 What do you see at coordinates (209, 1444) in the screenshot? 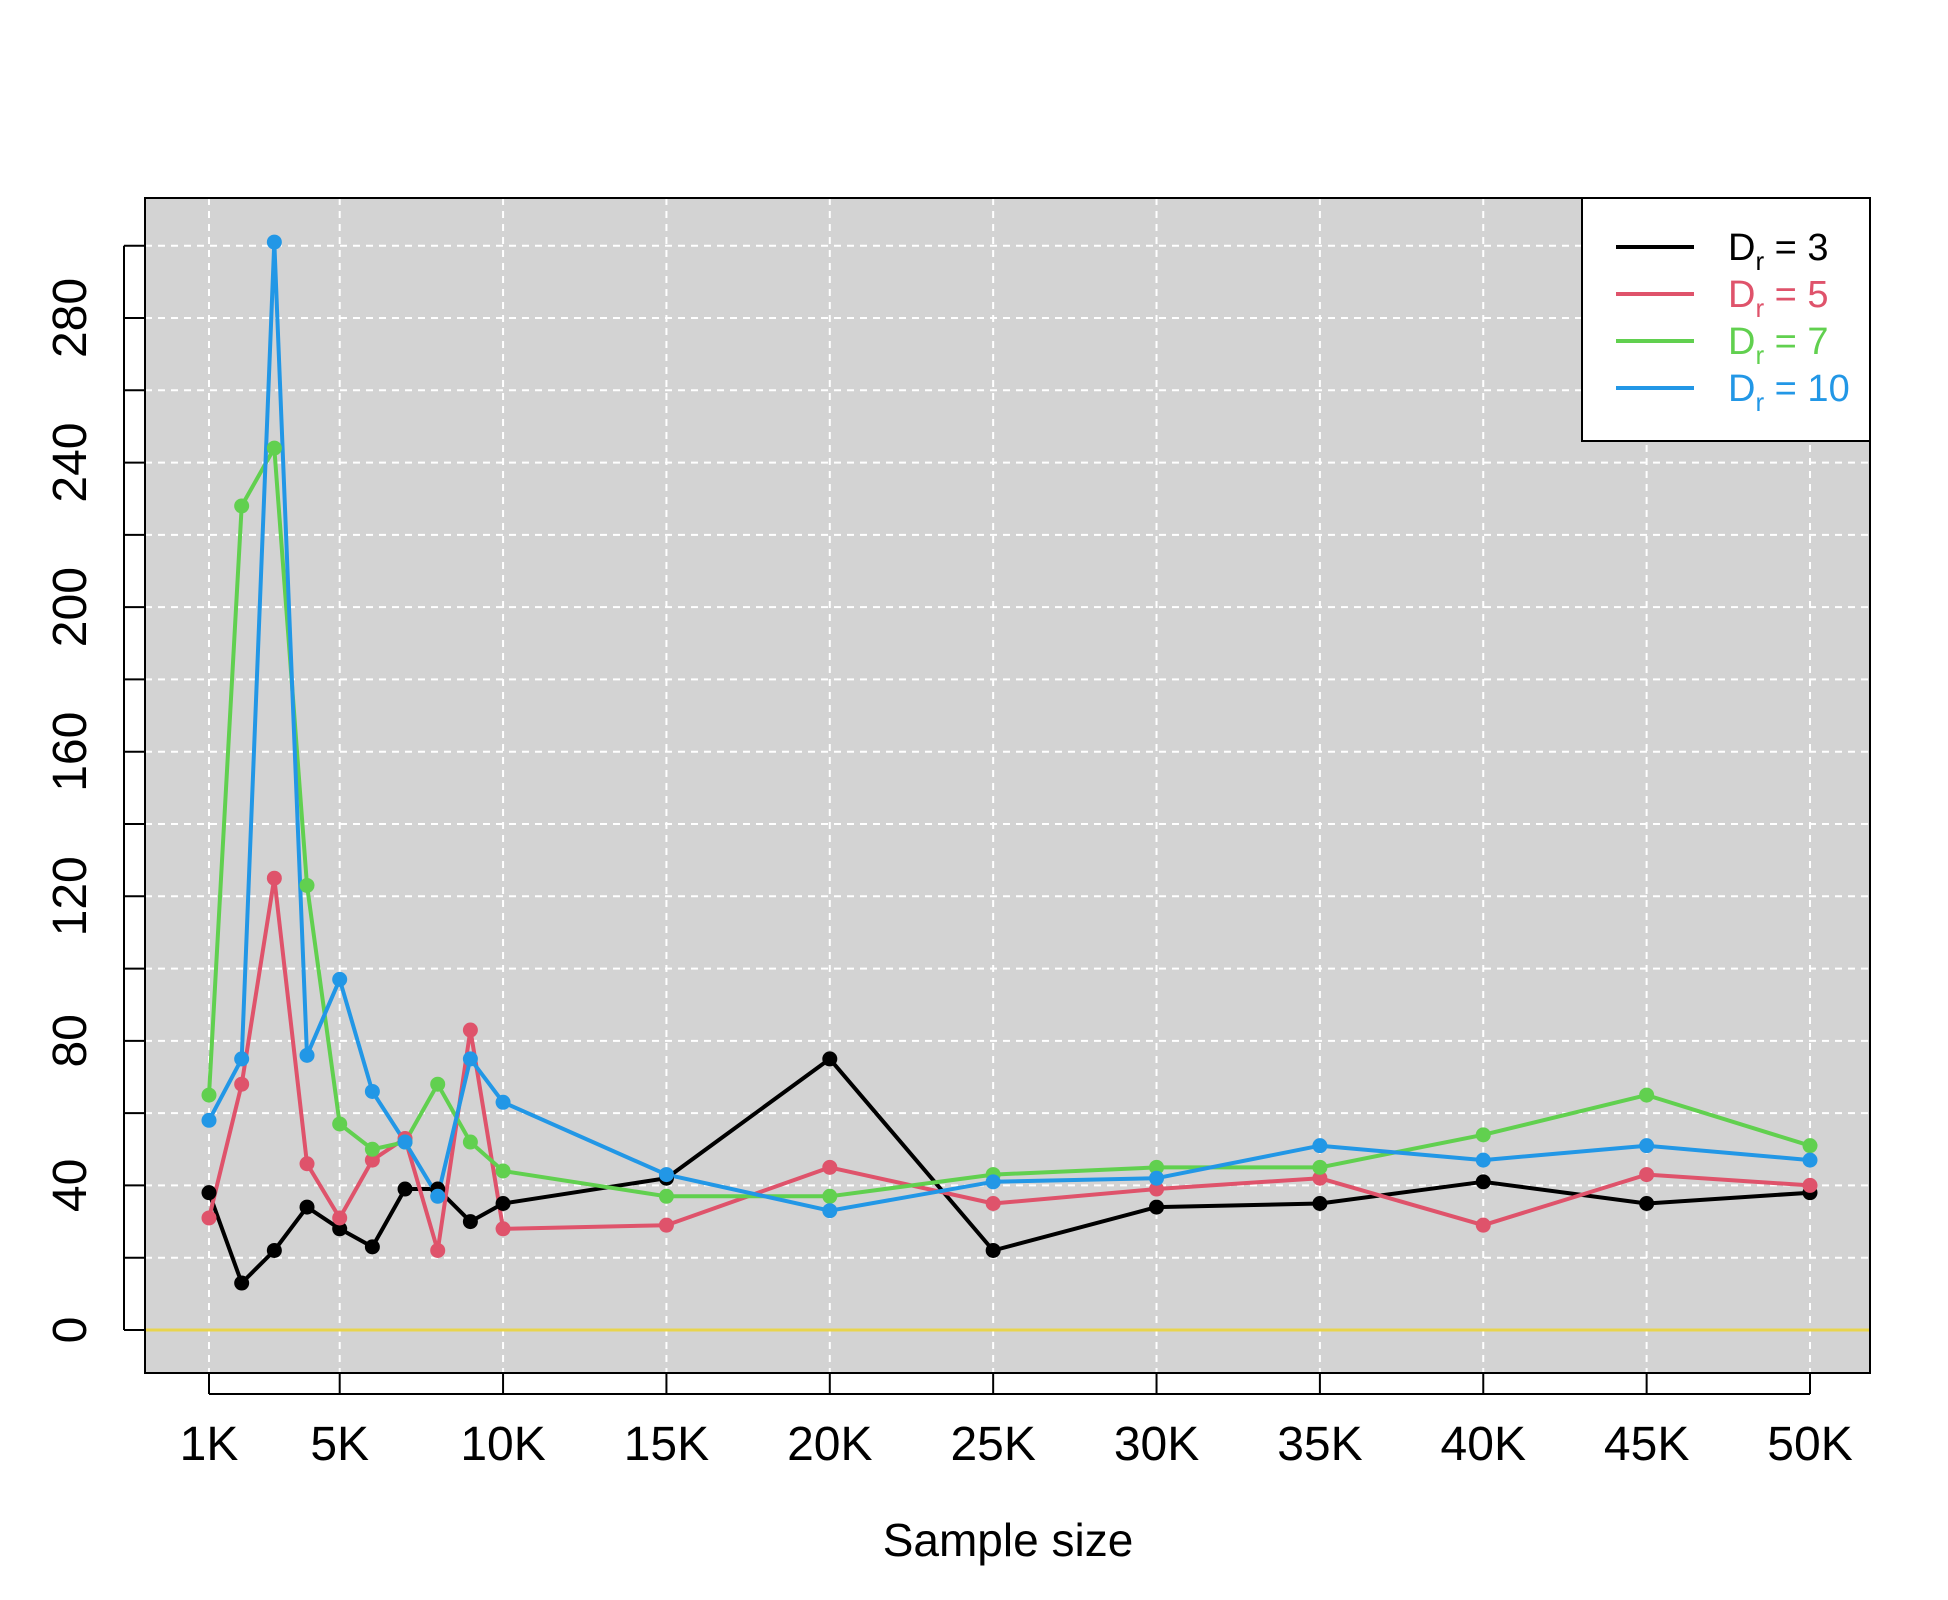
I see `x-tick-label: 1K` at bounding box center [209, 1444].